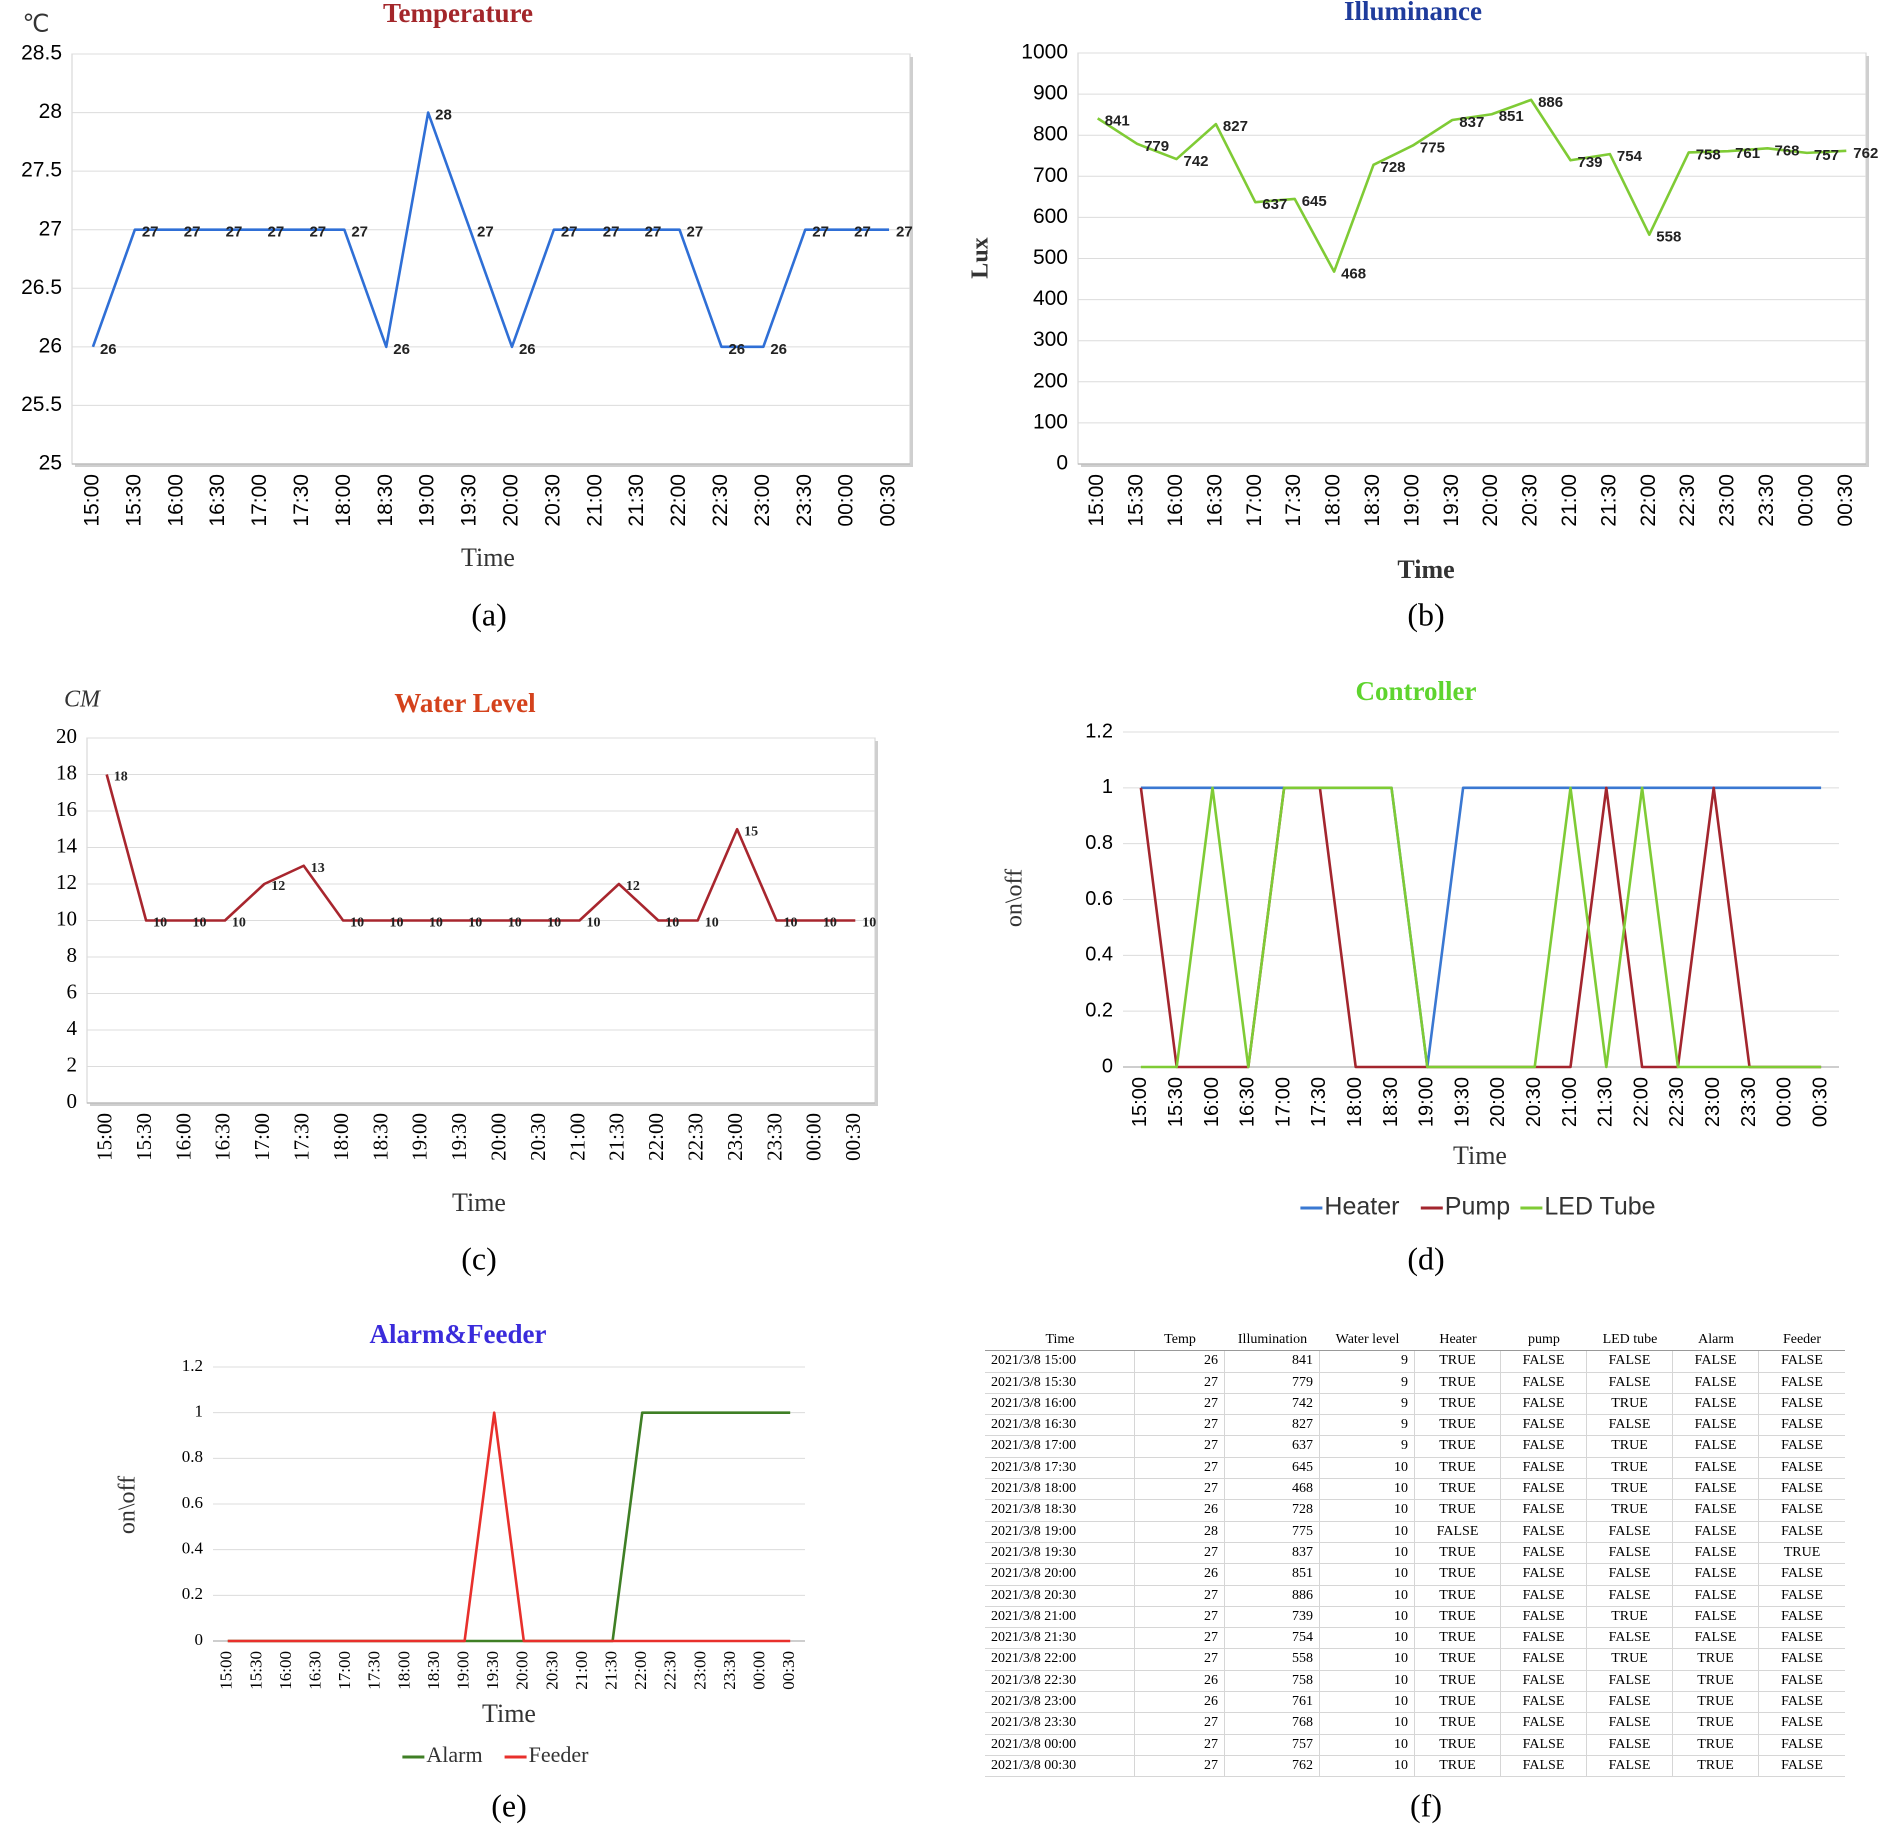 Image resolution: width=1878 pixels, height=1830 pixels. What do you see at coordinates (1425, 569) in the screenshot?
I see `x-axis-label: Time` at bounding box center [1425, 569].